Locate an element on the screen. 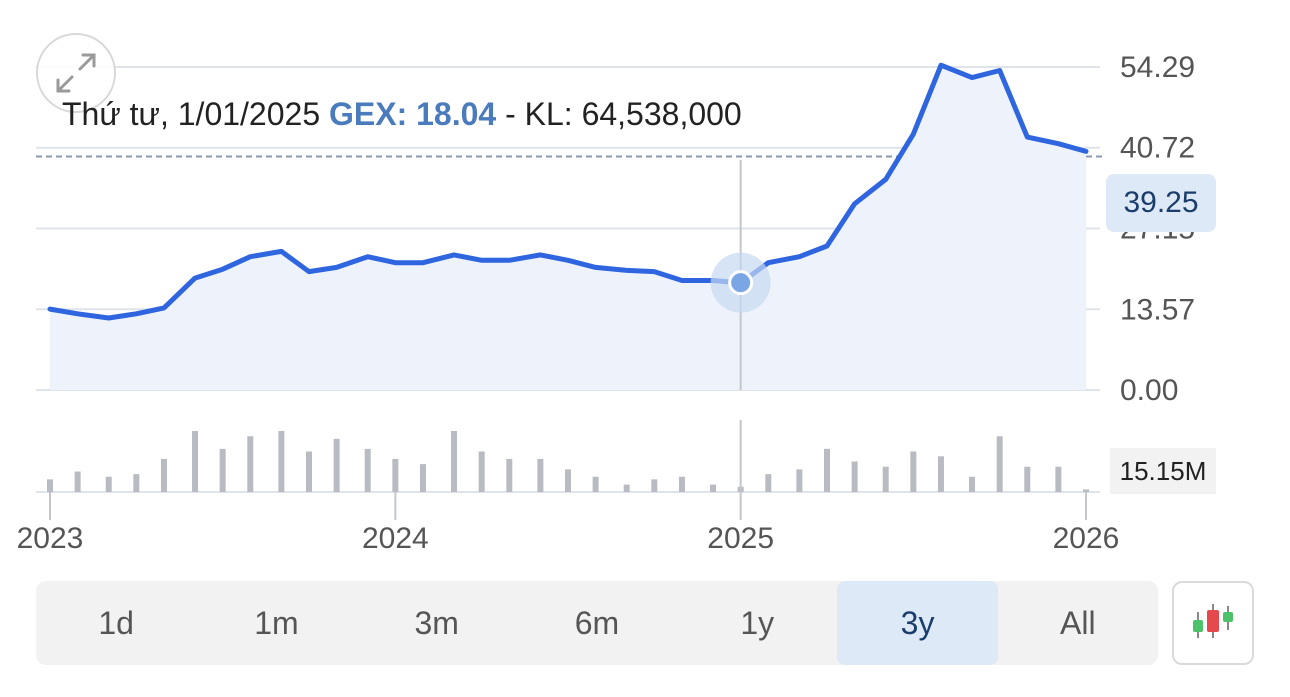 The width and height of the screenshot is (1290, 697). y-tick-label: 54.29 is located at coordinates (1157, 67).